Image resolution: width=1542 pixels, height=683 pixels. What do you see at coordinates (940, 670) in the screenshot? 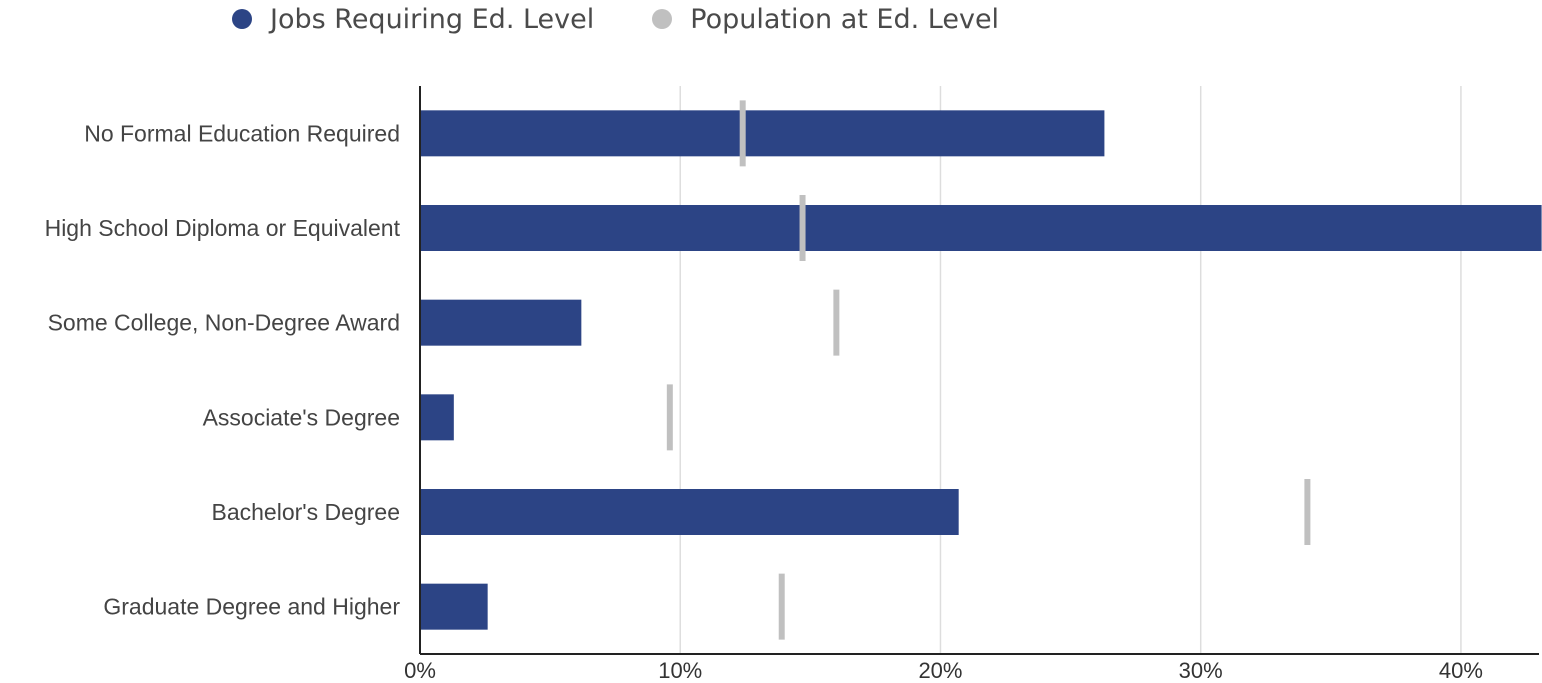
I see `x-tick-label: 20%` at bounding box center [940, 670].